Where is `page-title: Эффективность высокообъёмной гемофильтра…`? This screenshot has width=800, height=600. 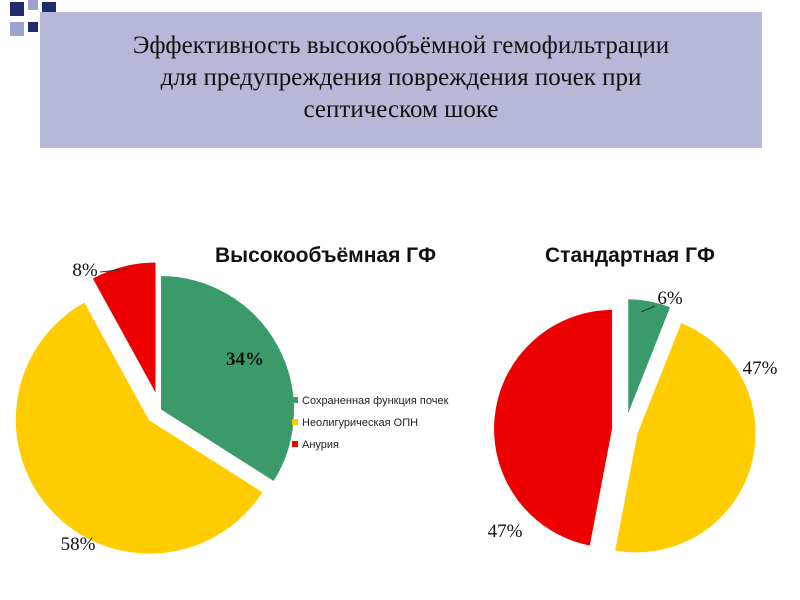 page-title: Эффективность высокообъёмной гемофильтра… is located at coordinates (401, 78).